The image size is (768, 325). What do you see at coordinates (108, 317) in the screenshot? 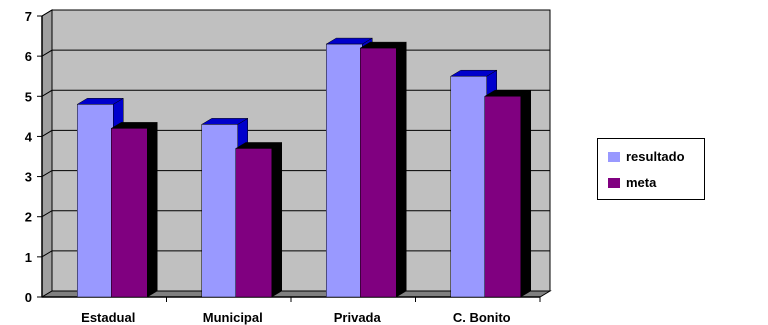
I see `x-category-label: Estadual` at bounding box center [108, 317].